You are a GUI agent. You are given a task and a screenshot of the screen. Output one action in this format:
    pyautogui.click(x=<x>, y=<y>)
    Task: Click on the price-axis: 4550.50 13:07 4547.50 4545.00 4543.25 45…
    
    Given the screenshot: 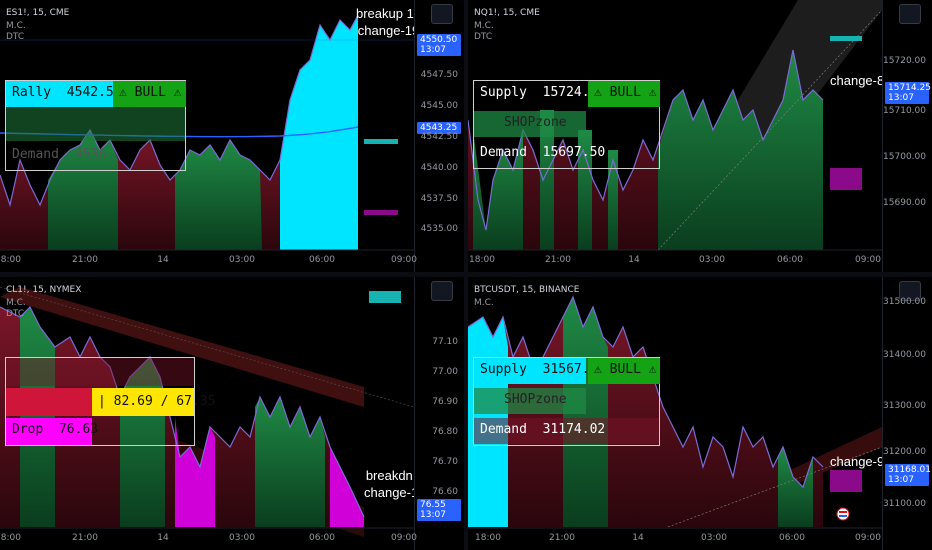 What is the action you would take?
    pyautogui.click(x=439, y=136)
    